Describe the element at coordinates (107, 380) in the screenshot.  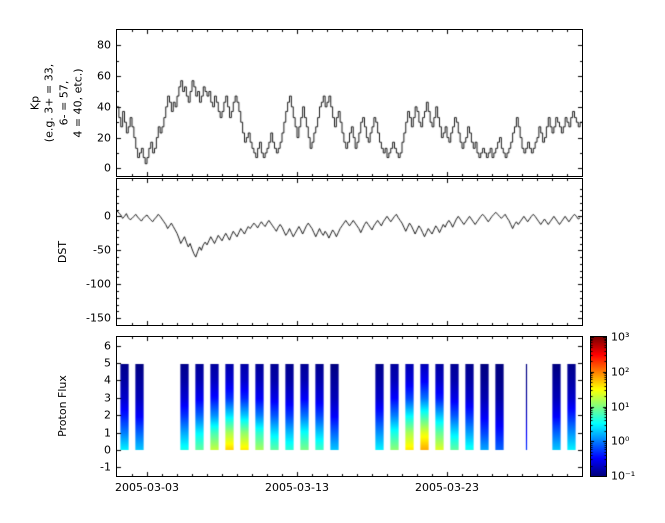
I see `y-tick-label: 4` at that location.